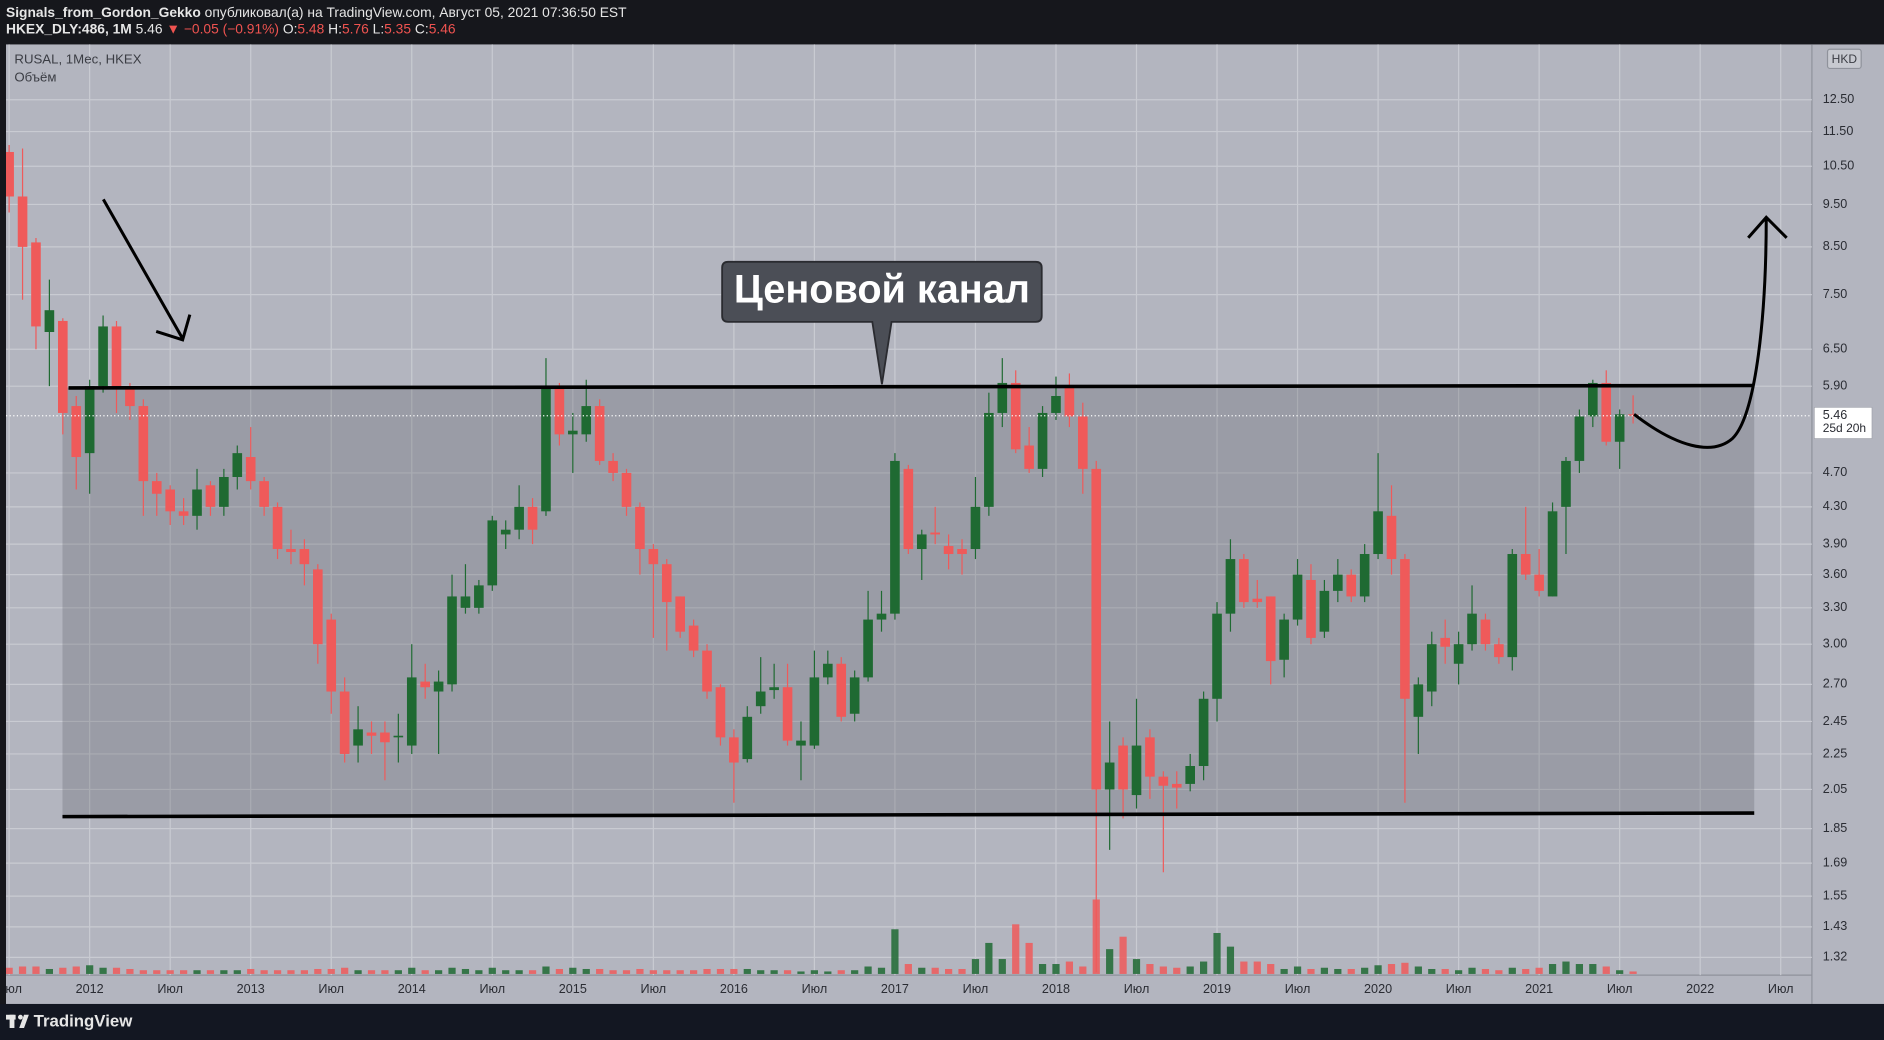 This screenshot has width=1884, height=1040. What do you see at coordinates (1835, 753) in the screenshot?
I see `y-tick-label: 2.25` at bounding box center [1835, 753].